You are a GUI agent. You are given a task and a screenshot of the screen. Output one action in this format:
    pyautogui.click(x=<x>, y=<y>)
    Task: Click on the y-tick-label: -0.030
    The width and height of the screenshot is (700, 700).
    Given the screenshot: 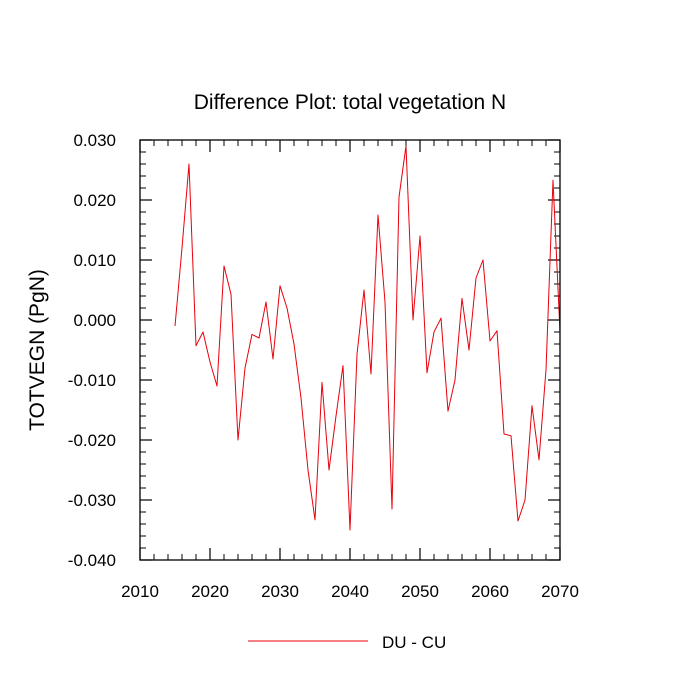 What is the action you would take?
    pyautogui.click(x=92, y=500)
    